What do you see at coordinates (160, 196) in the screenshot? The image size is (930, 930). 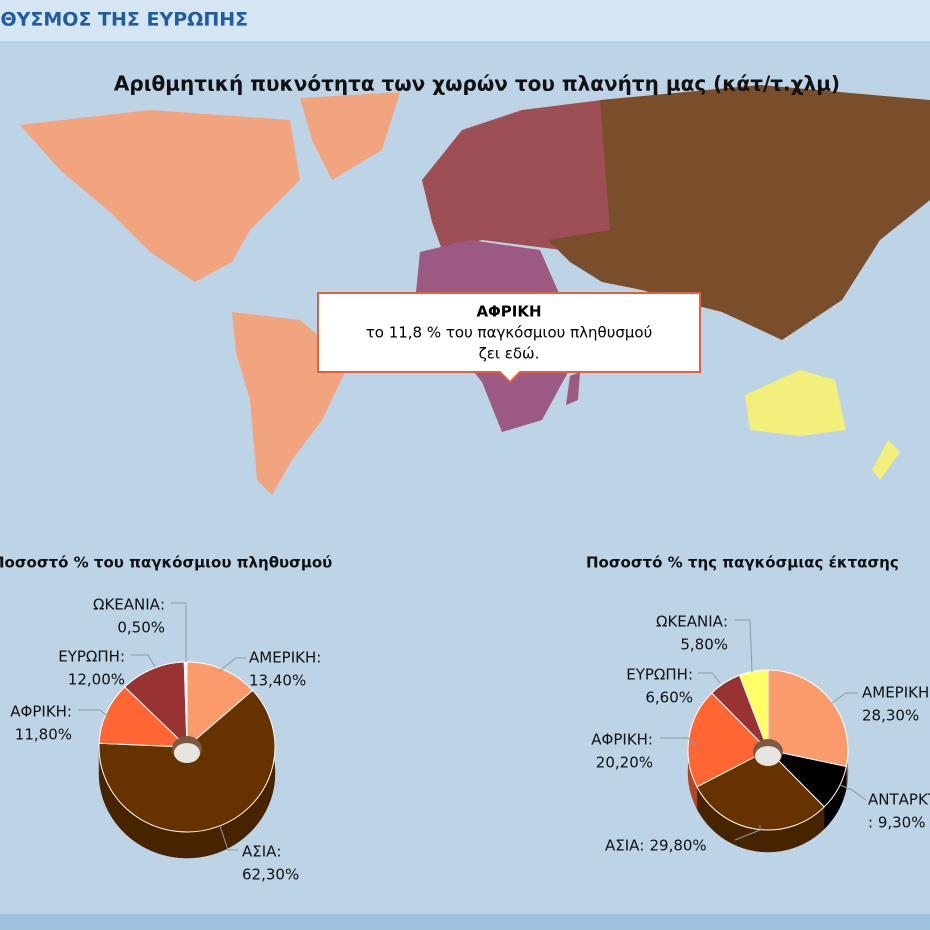 I see `north-america` at bounding box center [160, 196].